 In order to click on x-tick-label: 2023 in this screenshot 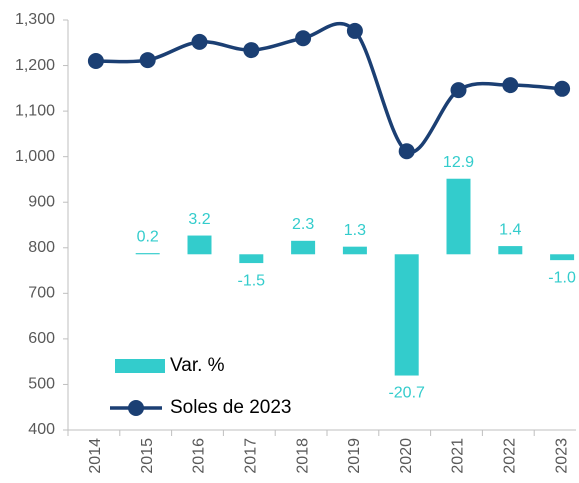, I will do `click(561, 456)`.